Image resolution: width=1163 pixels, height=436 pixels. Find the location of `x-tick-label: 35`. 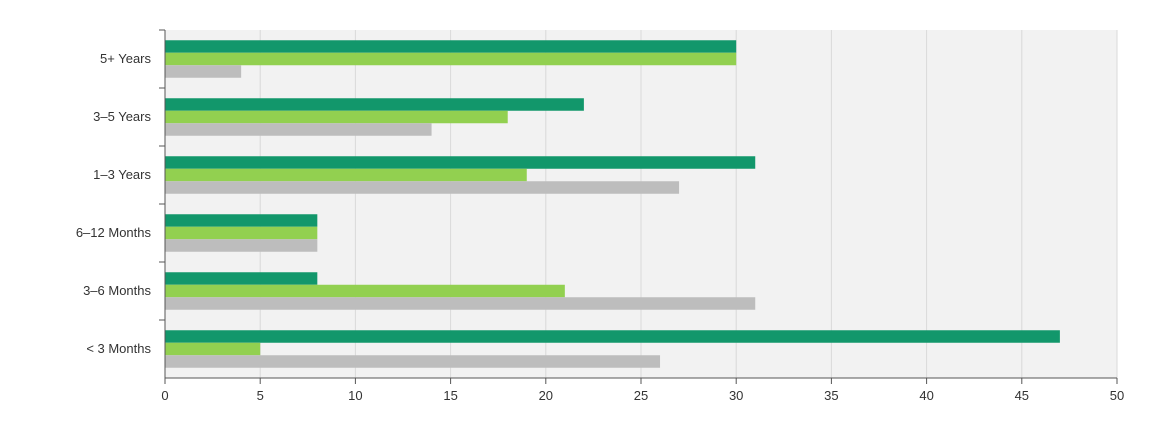

x-tick-label: 35 is located at coordinates (831, 395).